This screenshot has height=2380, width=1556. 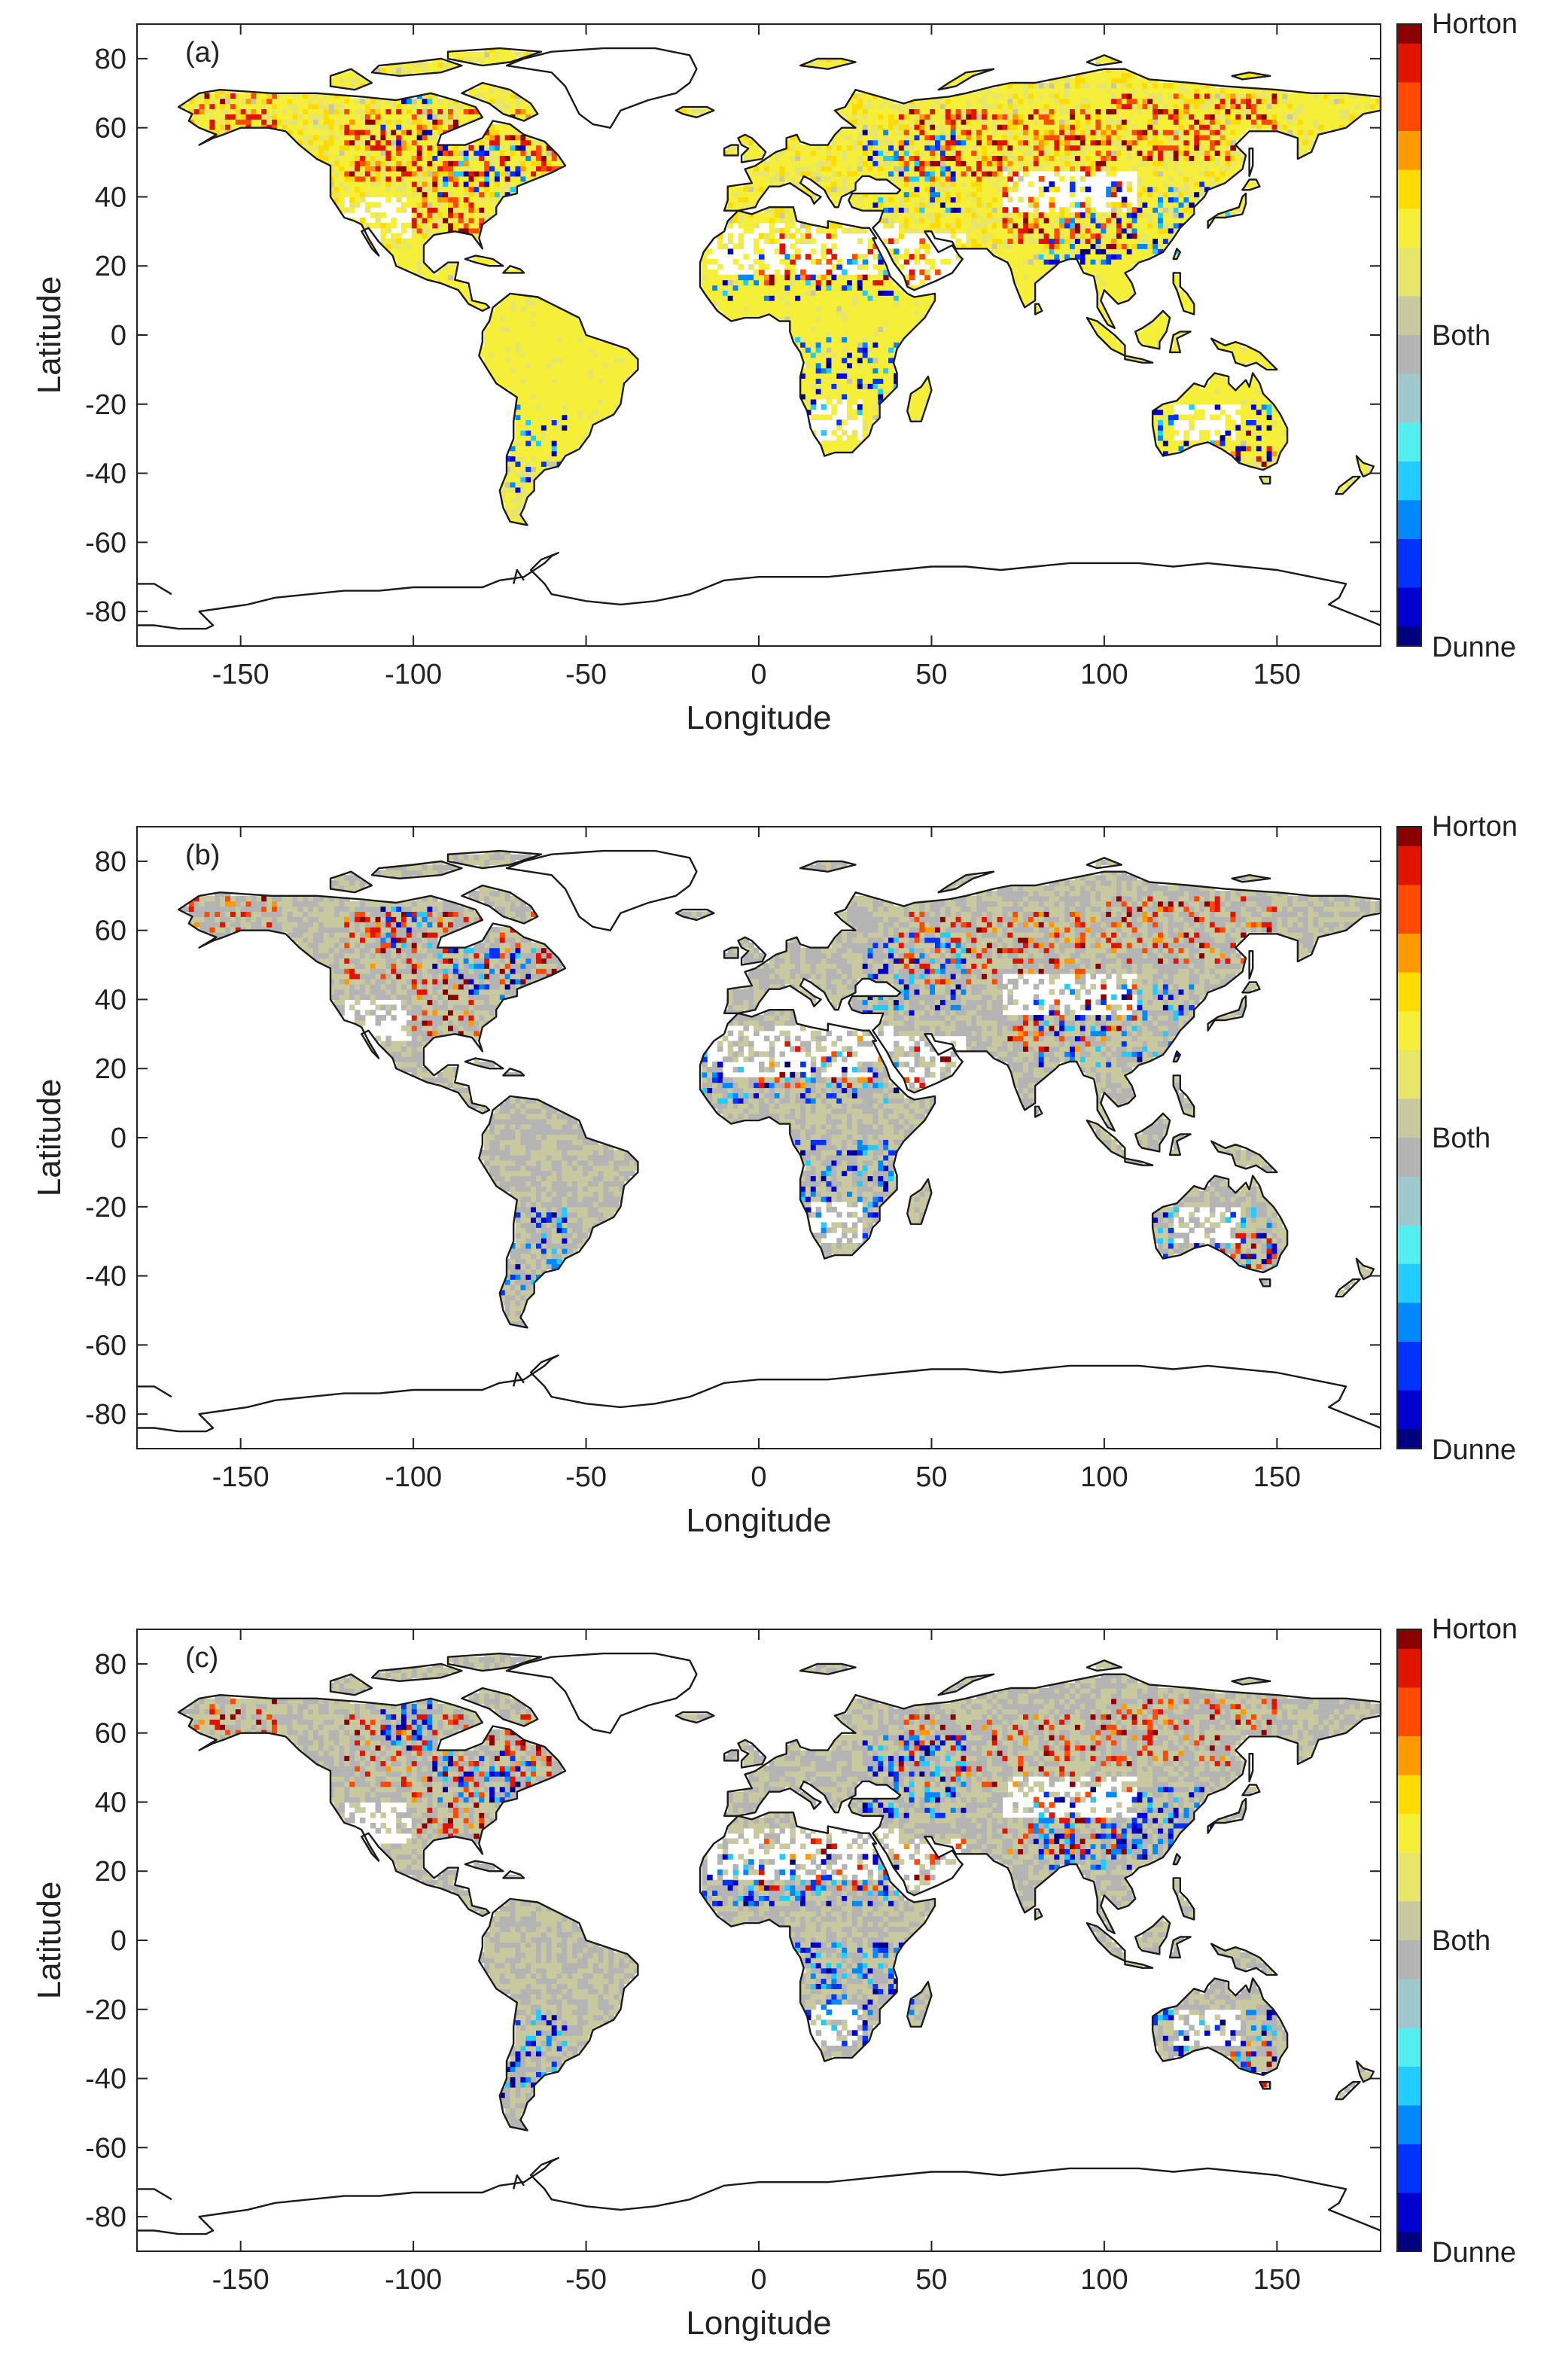 What do you see at coordinates (201, 1658) in the screenshot?
I see `panel-label: (c)` at bounding box center [201, 1658].